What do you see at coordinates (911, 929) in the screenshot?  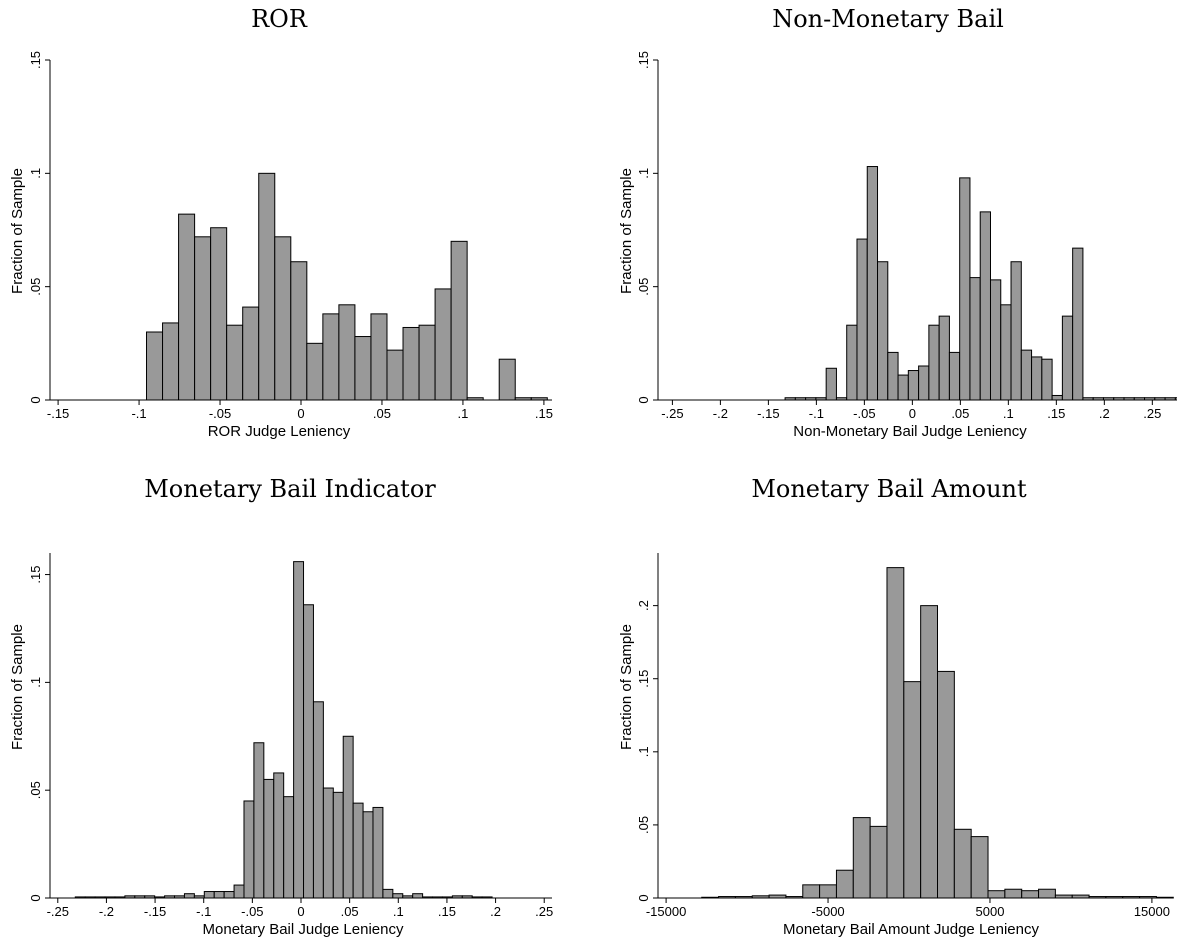 I see `x-axis-label: Monetary Bail Amount Judge Leniency` at bounding box center [911, 929].